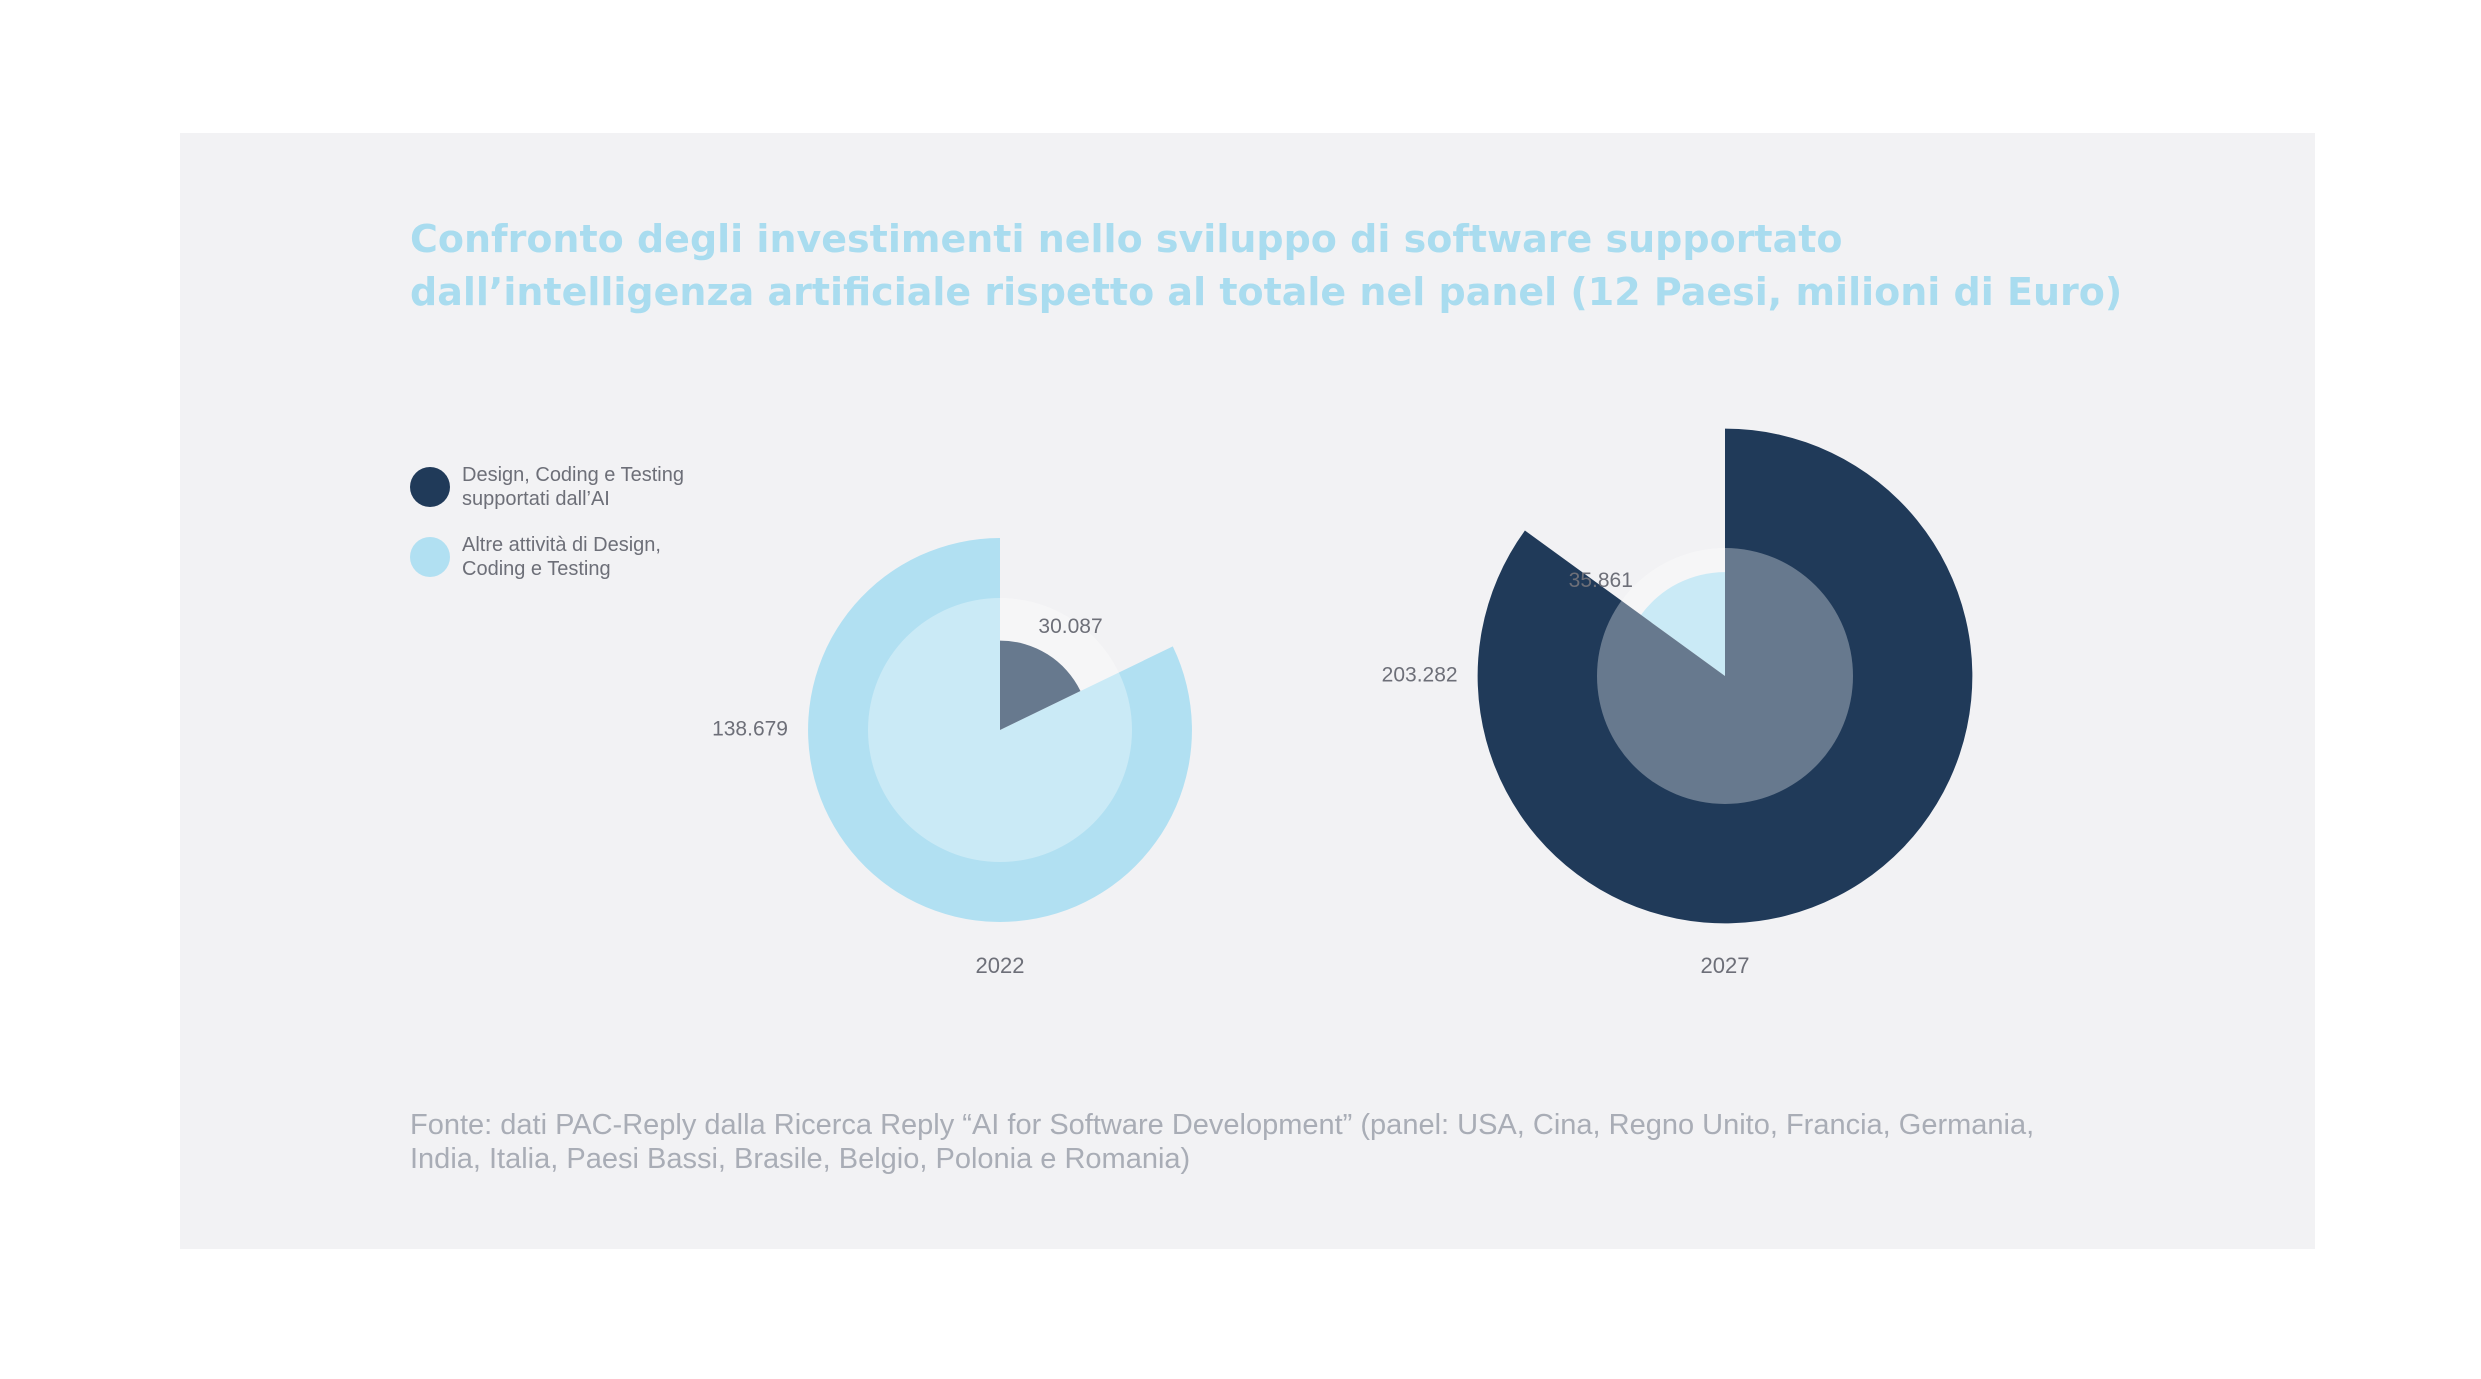 Image resolution: width=2481 pixels, height=1379 pixels. Describe the element at coordinates (536, 569) in the screenshot. I see `legend-label-other-line-2: Coding e Testing` at that location.